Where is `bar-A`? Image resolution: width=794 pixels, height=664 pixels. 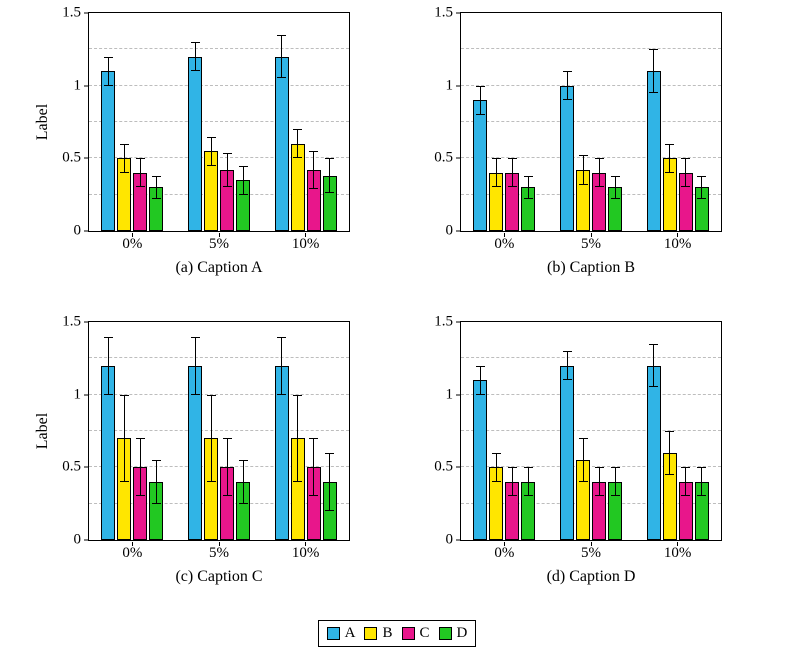 bar-A is located at coordinates (653, 452).